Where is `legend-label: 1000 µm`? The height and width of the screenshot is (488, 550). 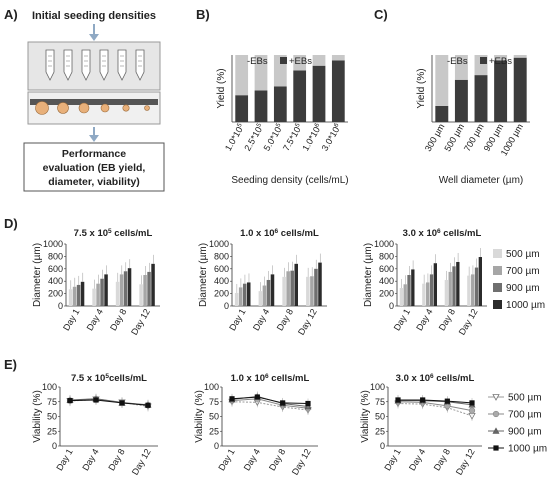
legend-label: 1000 µm is located at coordinates (525, 305).